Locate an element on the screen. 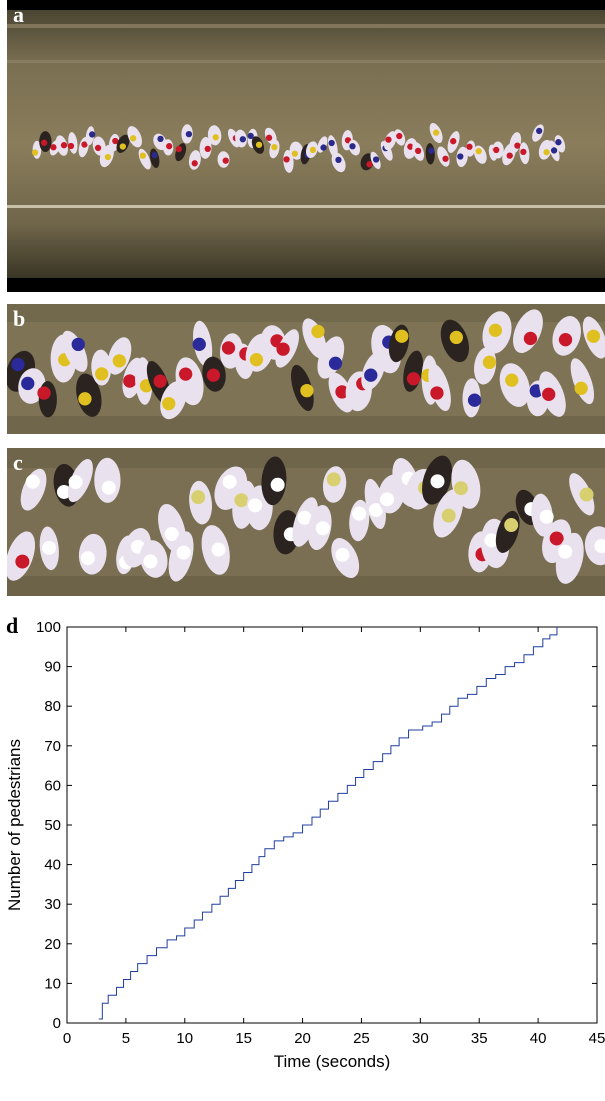 The image size is (605, 1101). y-tick-label: 80 is located at coordinates (52, 706).